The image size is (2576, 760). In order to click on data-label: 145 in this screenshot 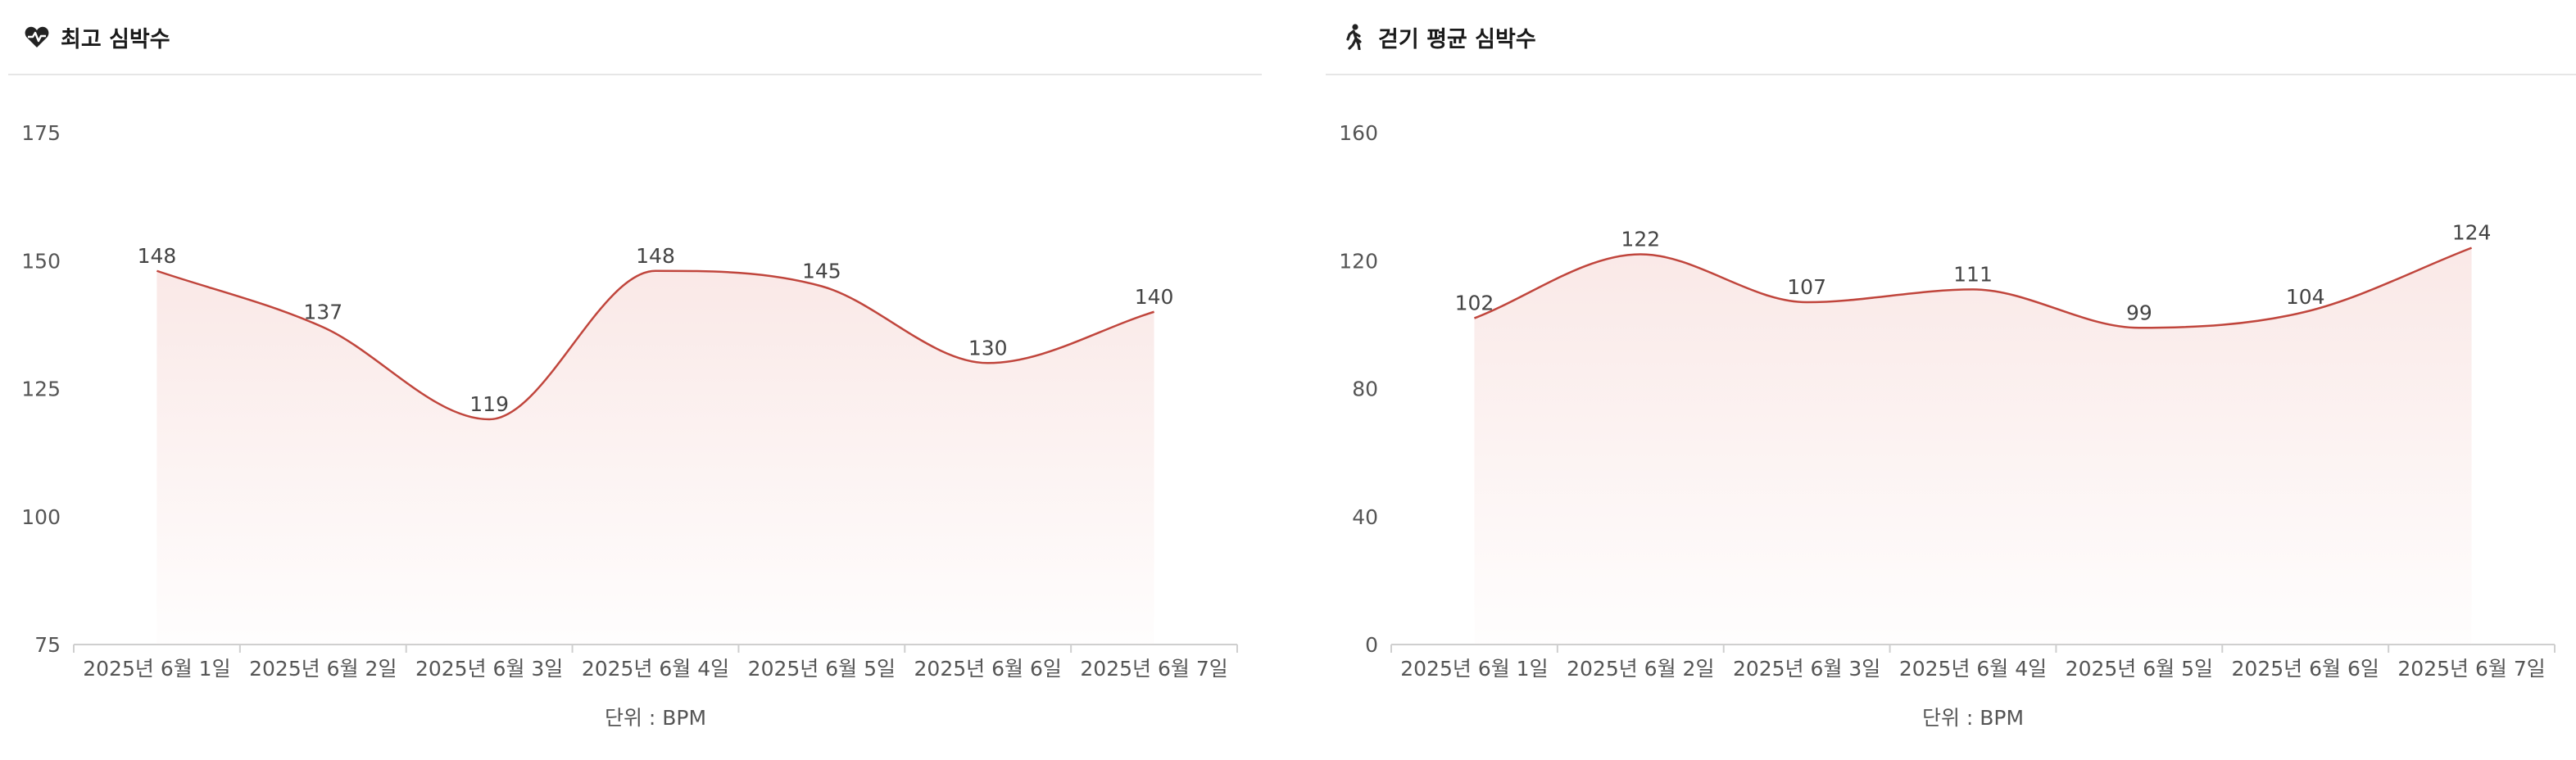, I will do `click(821, 271)`.